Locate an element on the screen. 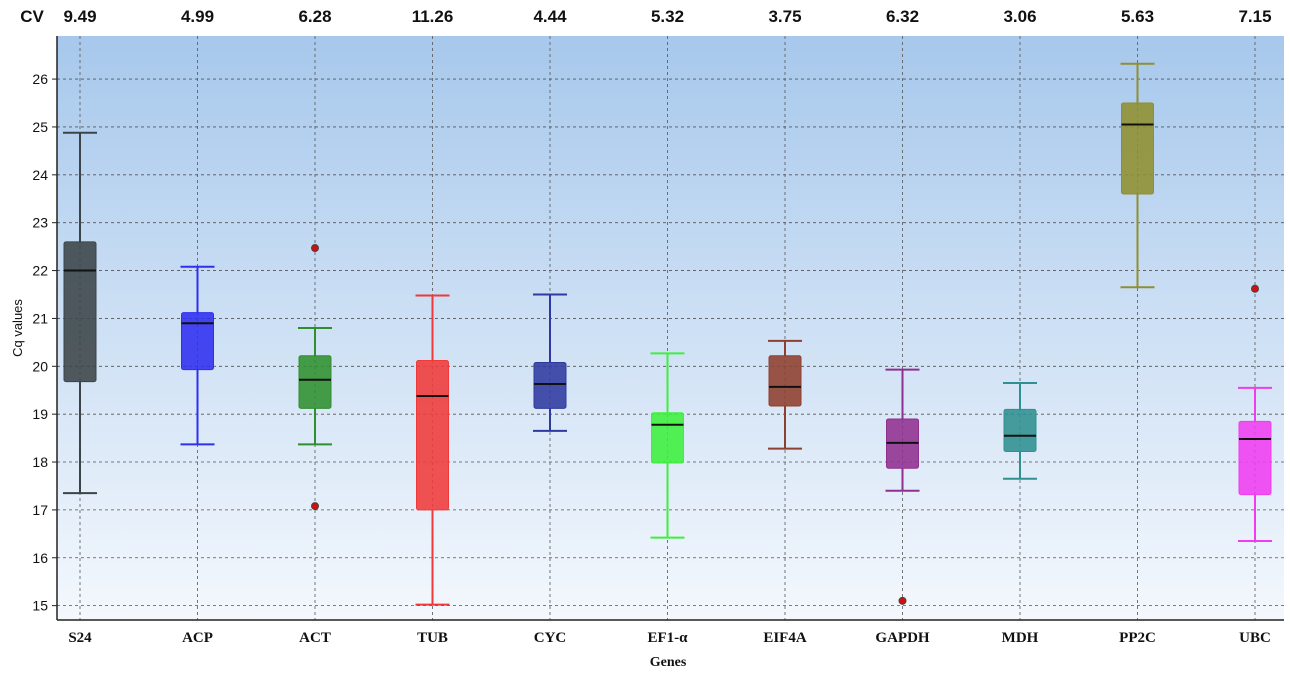 Image resolution: width=1290 pixels, height=676 pixels. y-tick-label: 17 is located at coordinates (40, 510).